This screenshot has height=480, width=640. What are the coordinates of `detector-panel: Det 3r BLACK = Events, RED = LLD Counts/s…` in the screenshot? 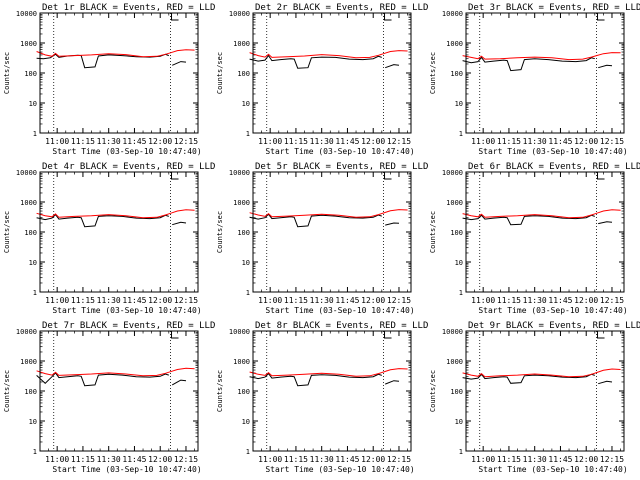 It's located at (534, 79).